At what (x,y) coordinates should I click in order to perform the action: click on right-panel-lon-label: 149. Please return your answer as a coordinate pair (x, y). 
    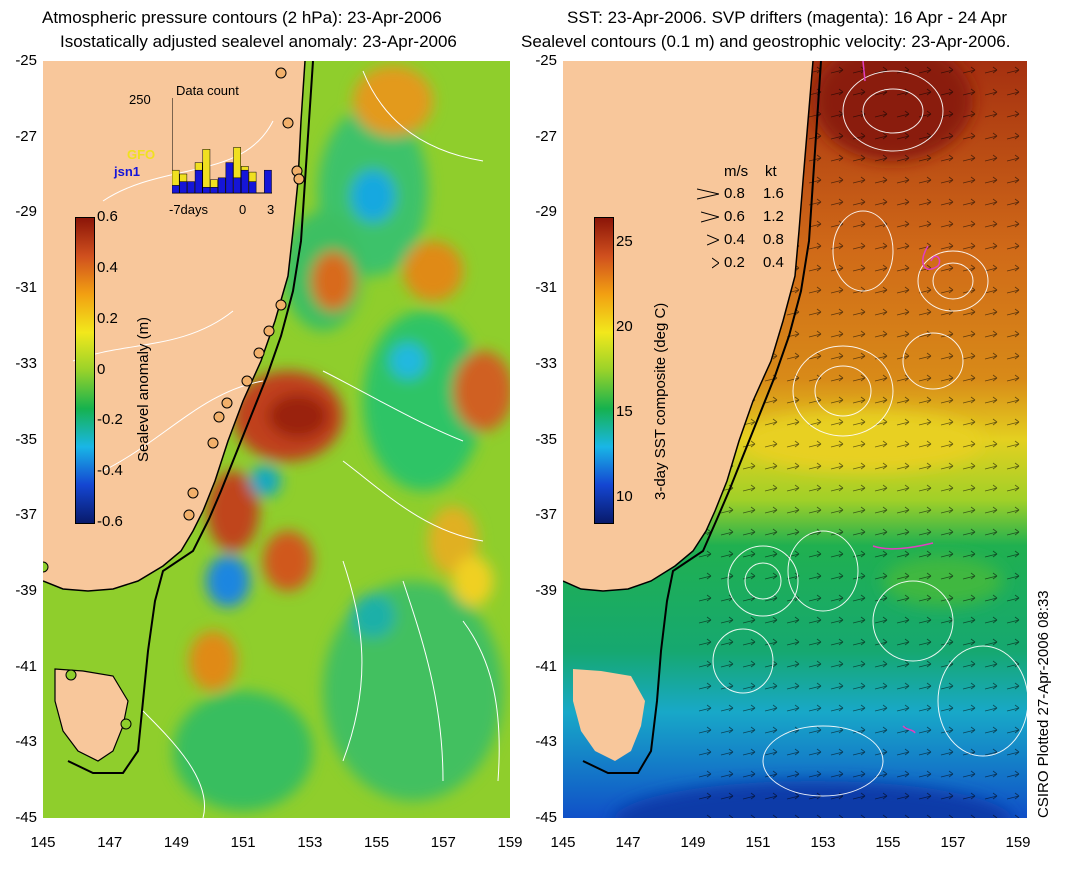
    Looking at the image, I should click on (693, 842).